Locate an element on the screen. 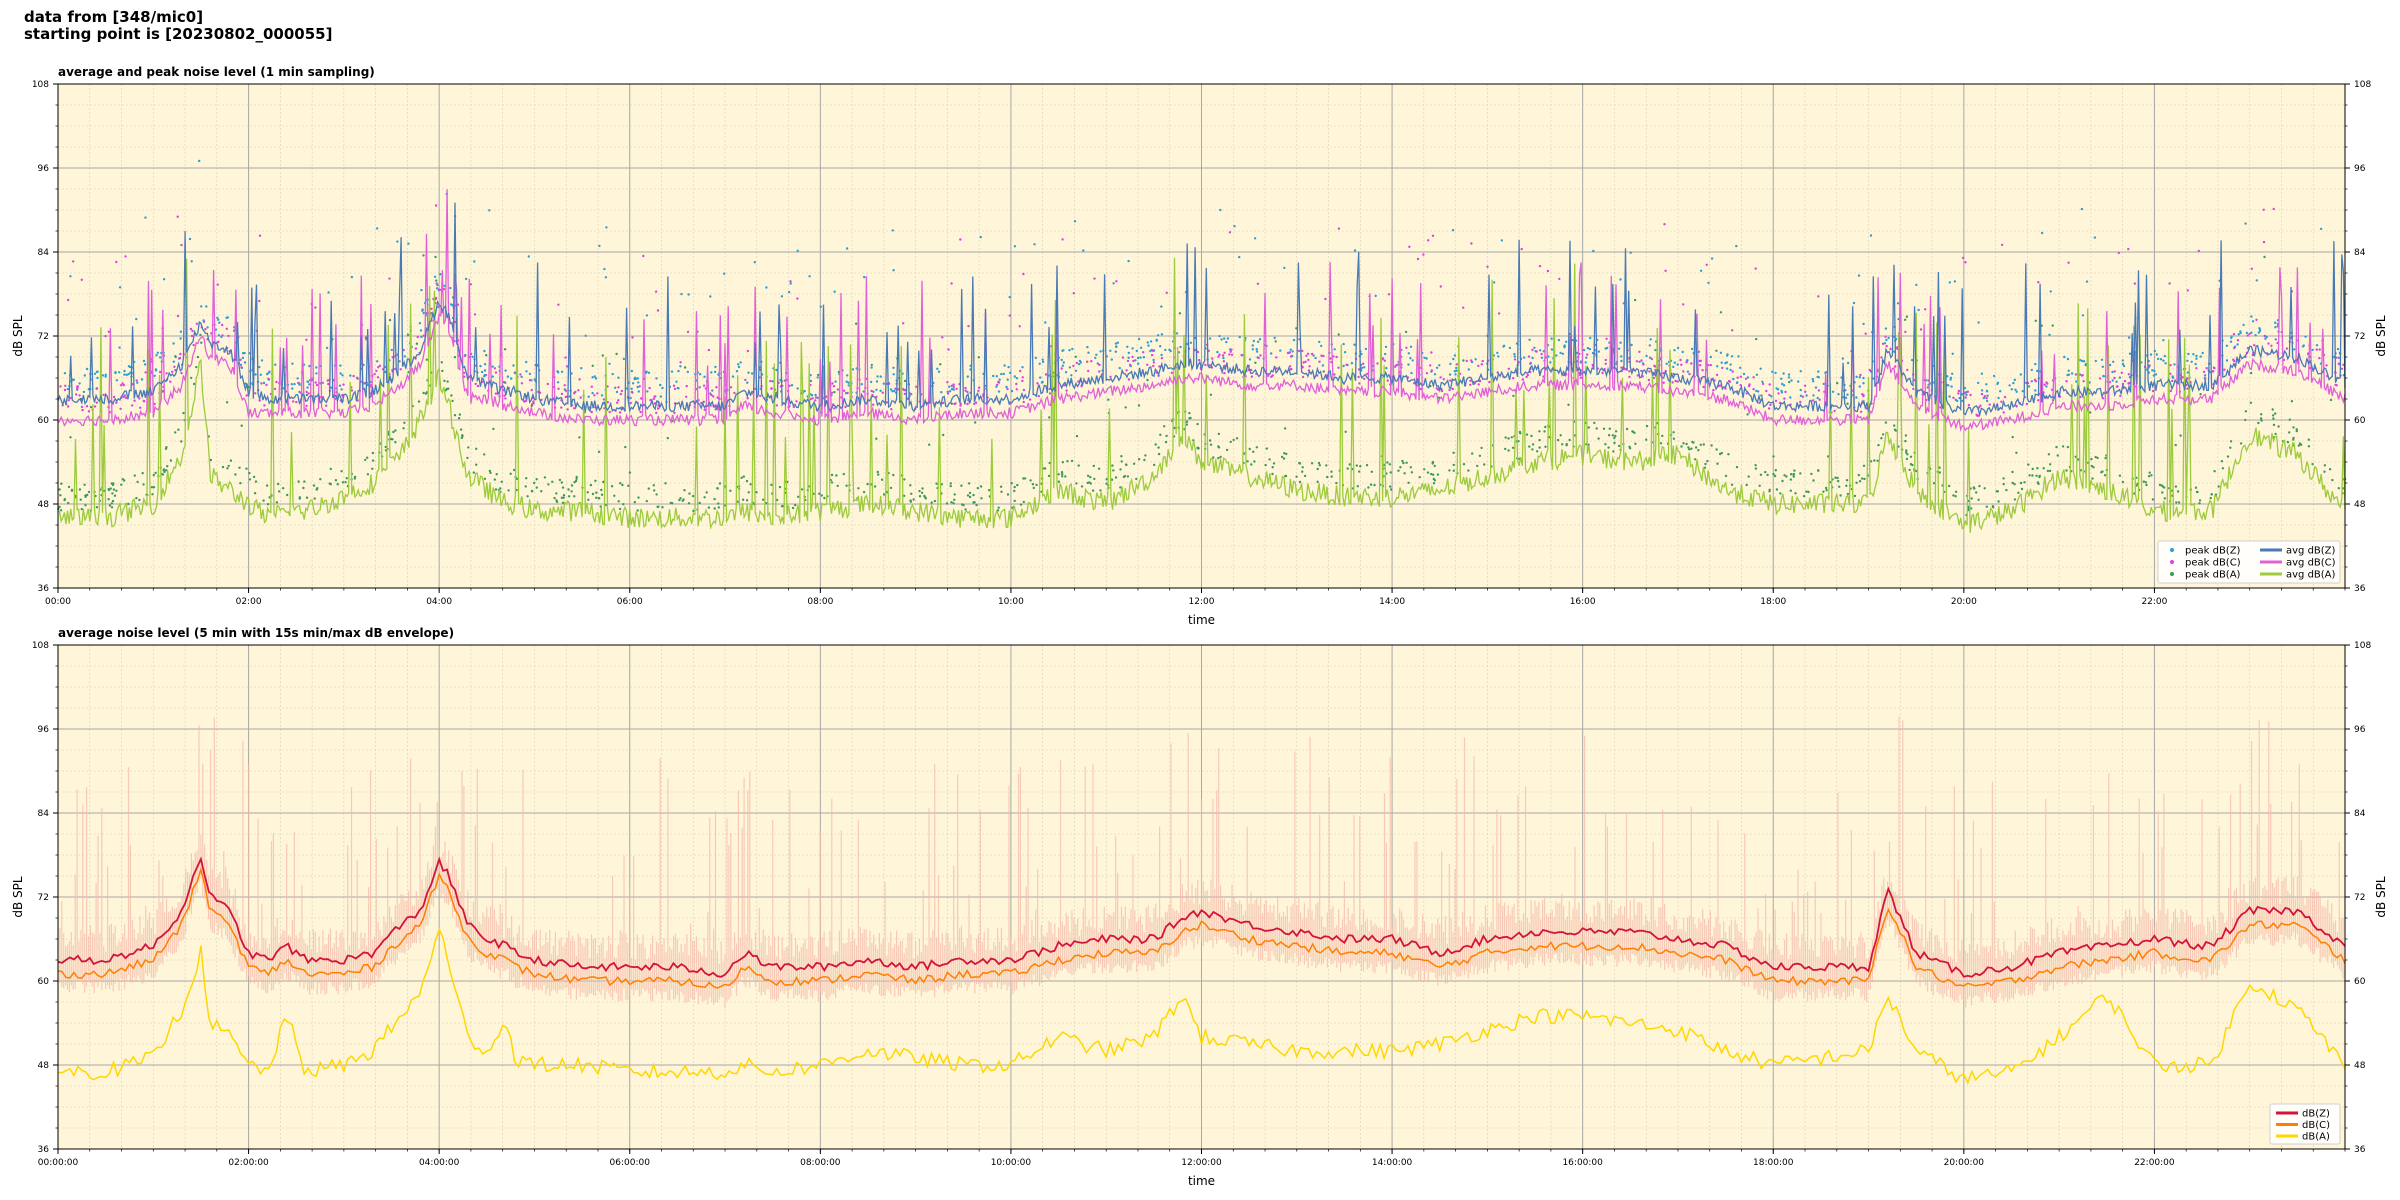 This screenshot has width=2400, height=1200. x-tick-label: 12:00:00 is located at coordinates (1201, 1163).